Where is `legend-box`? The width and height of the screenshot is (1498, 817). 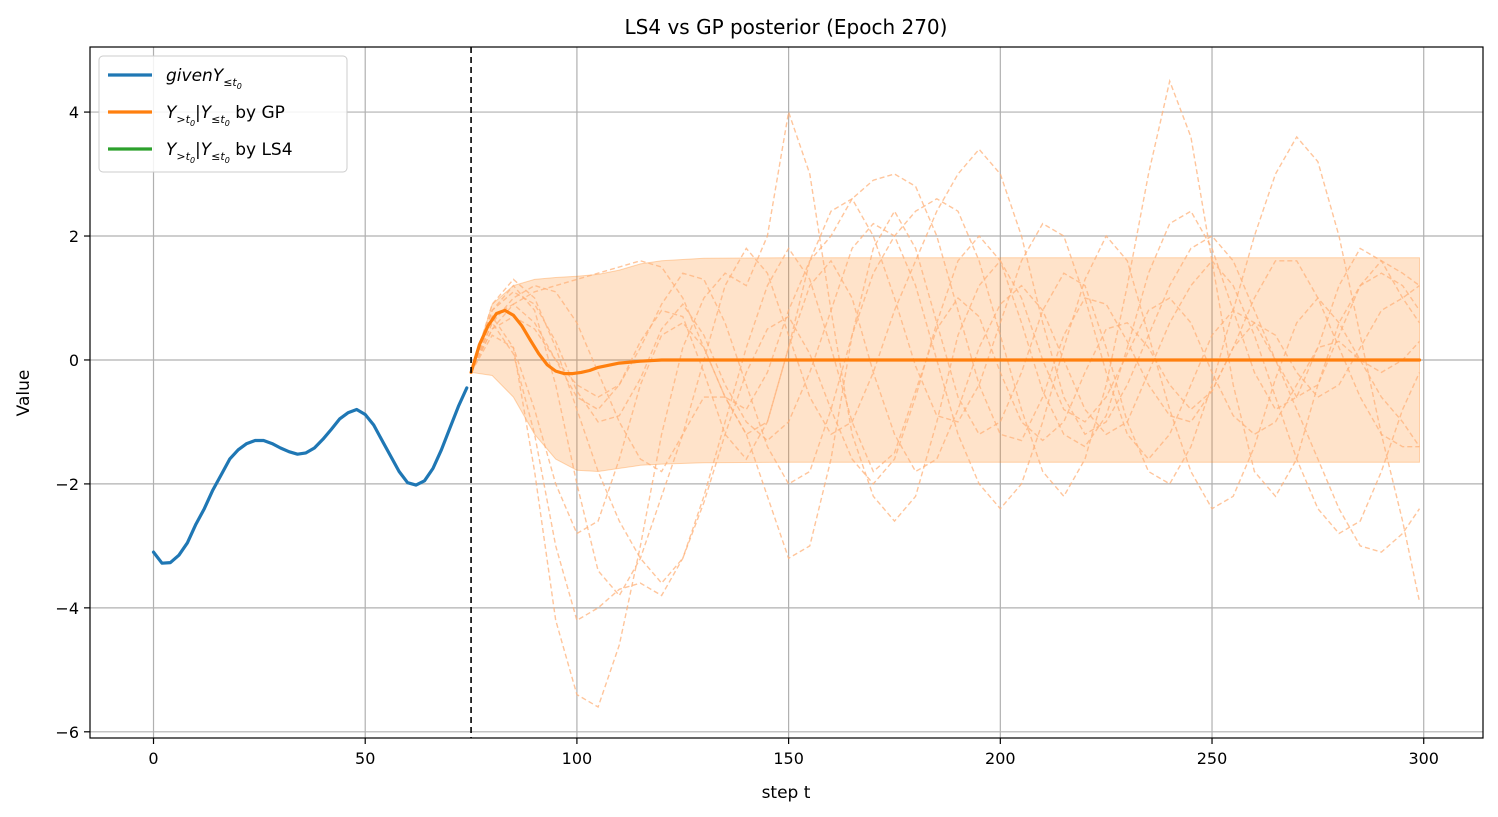 legend-box is located at coordinates (223, 114).